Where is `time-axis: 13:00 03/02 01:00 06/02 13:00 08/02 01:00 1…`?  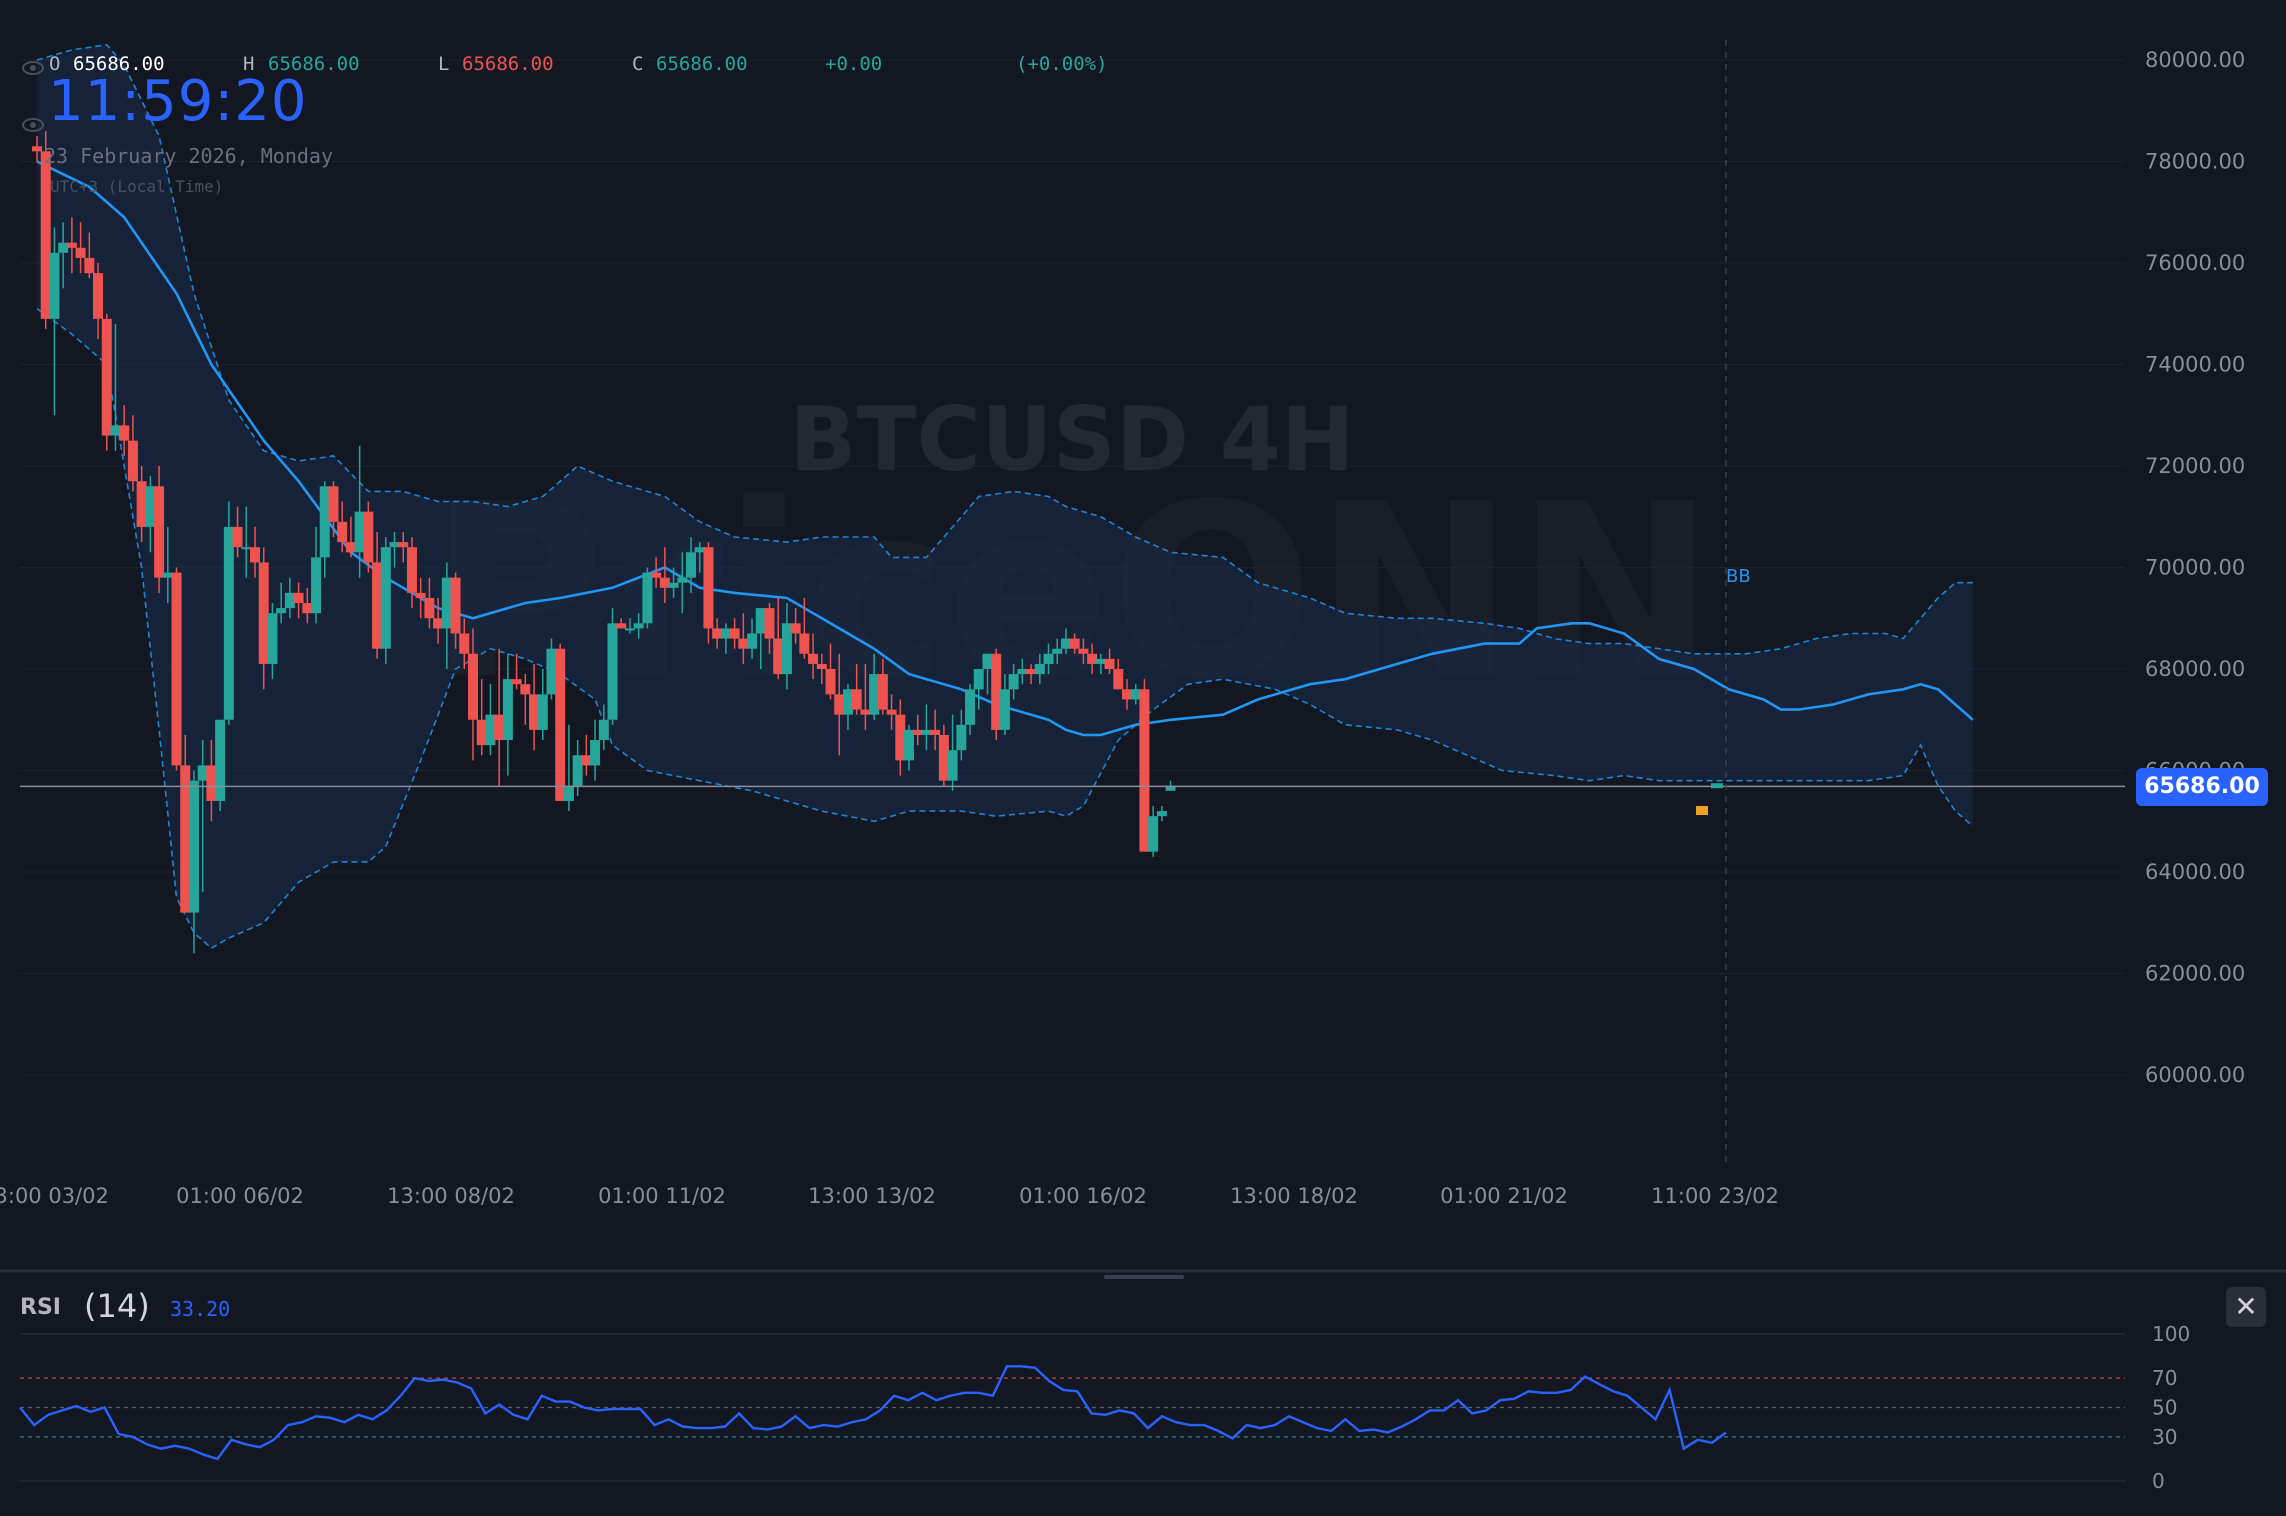
time-axis: 13:00 03/02 01:00 06/02 13:00 08/02 01:00 1… is located at coordinates (889, 1196).